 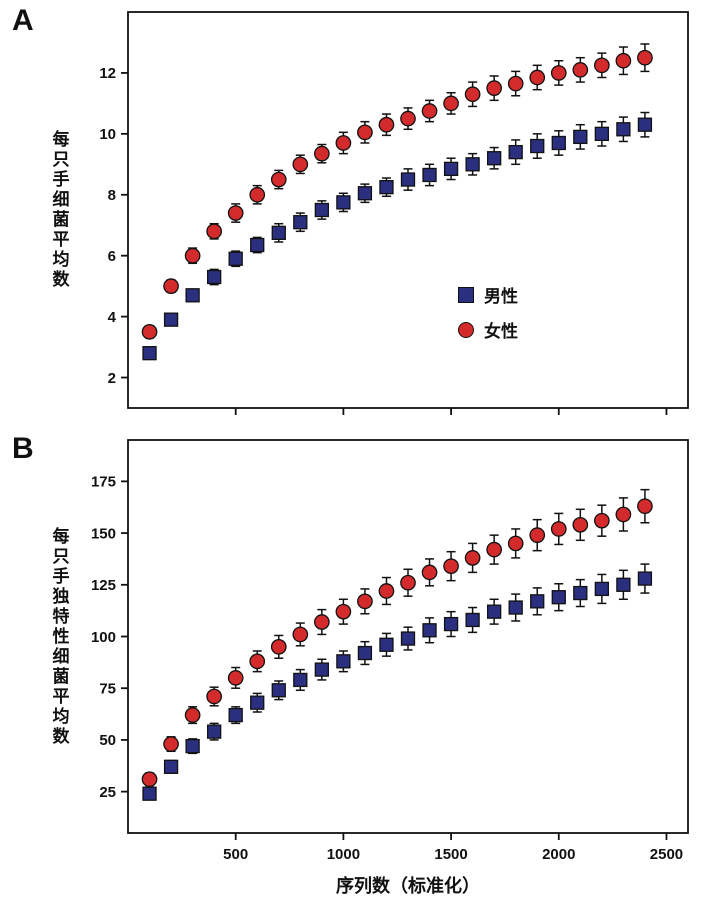 What do you see at coordinates (112, 378) in the screenshot?
I see `y-tick-label: 2` at bounding box center [112, 378].